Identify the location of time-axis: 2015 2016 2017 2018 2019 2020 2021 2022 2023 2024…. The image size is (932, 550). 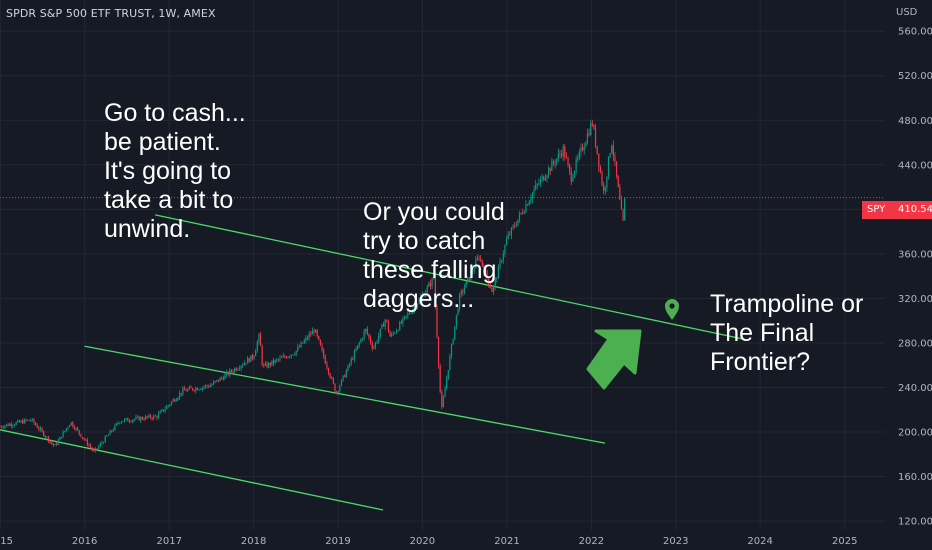
(428, 541).